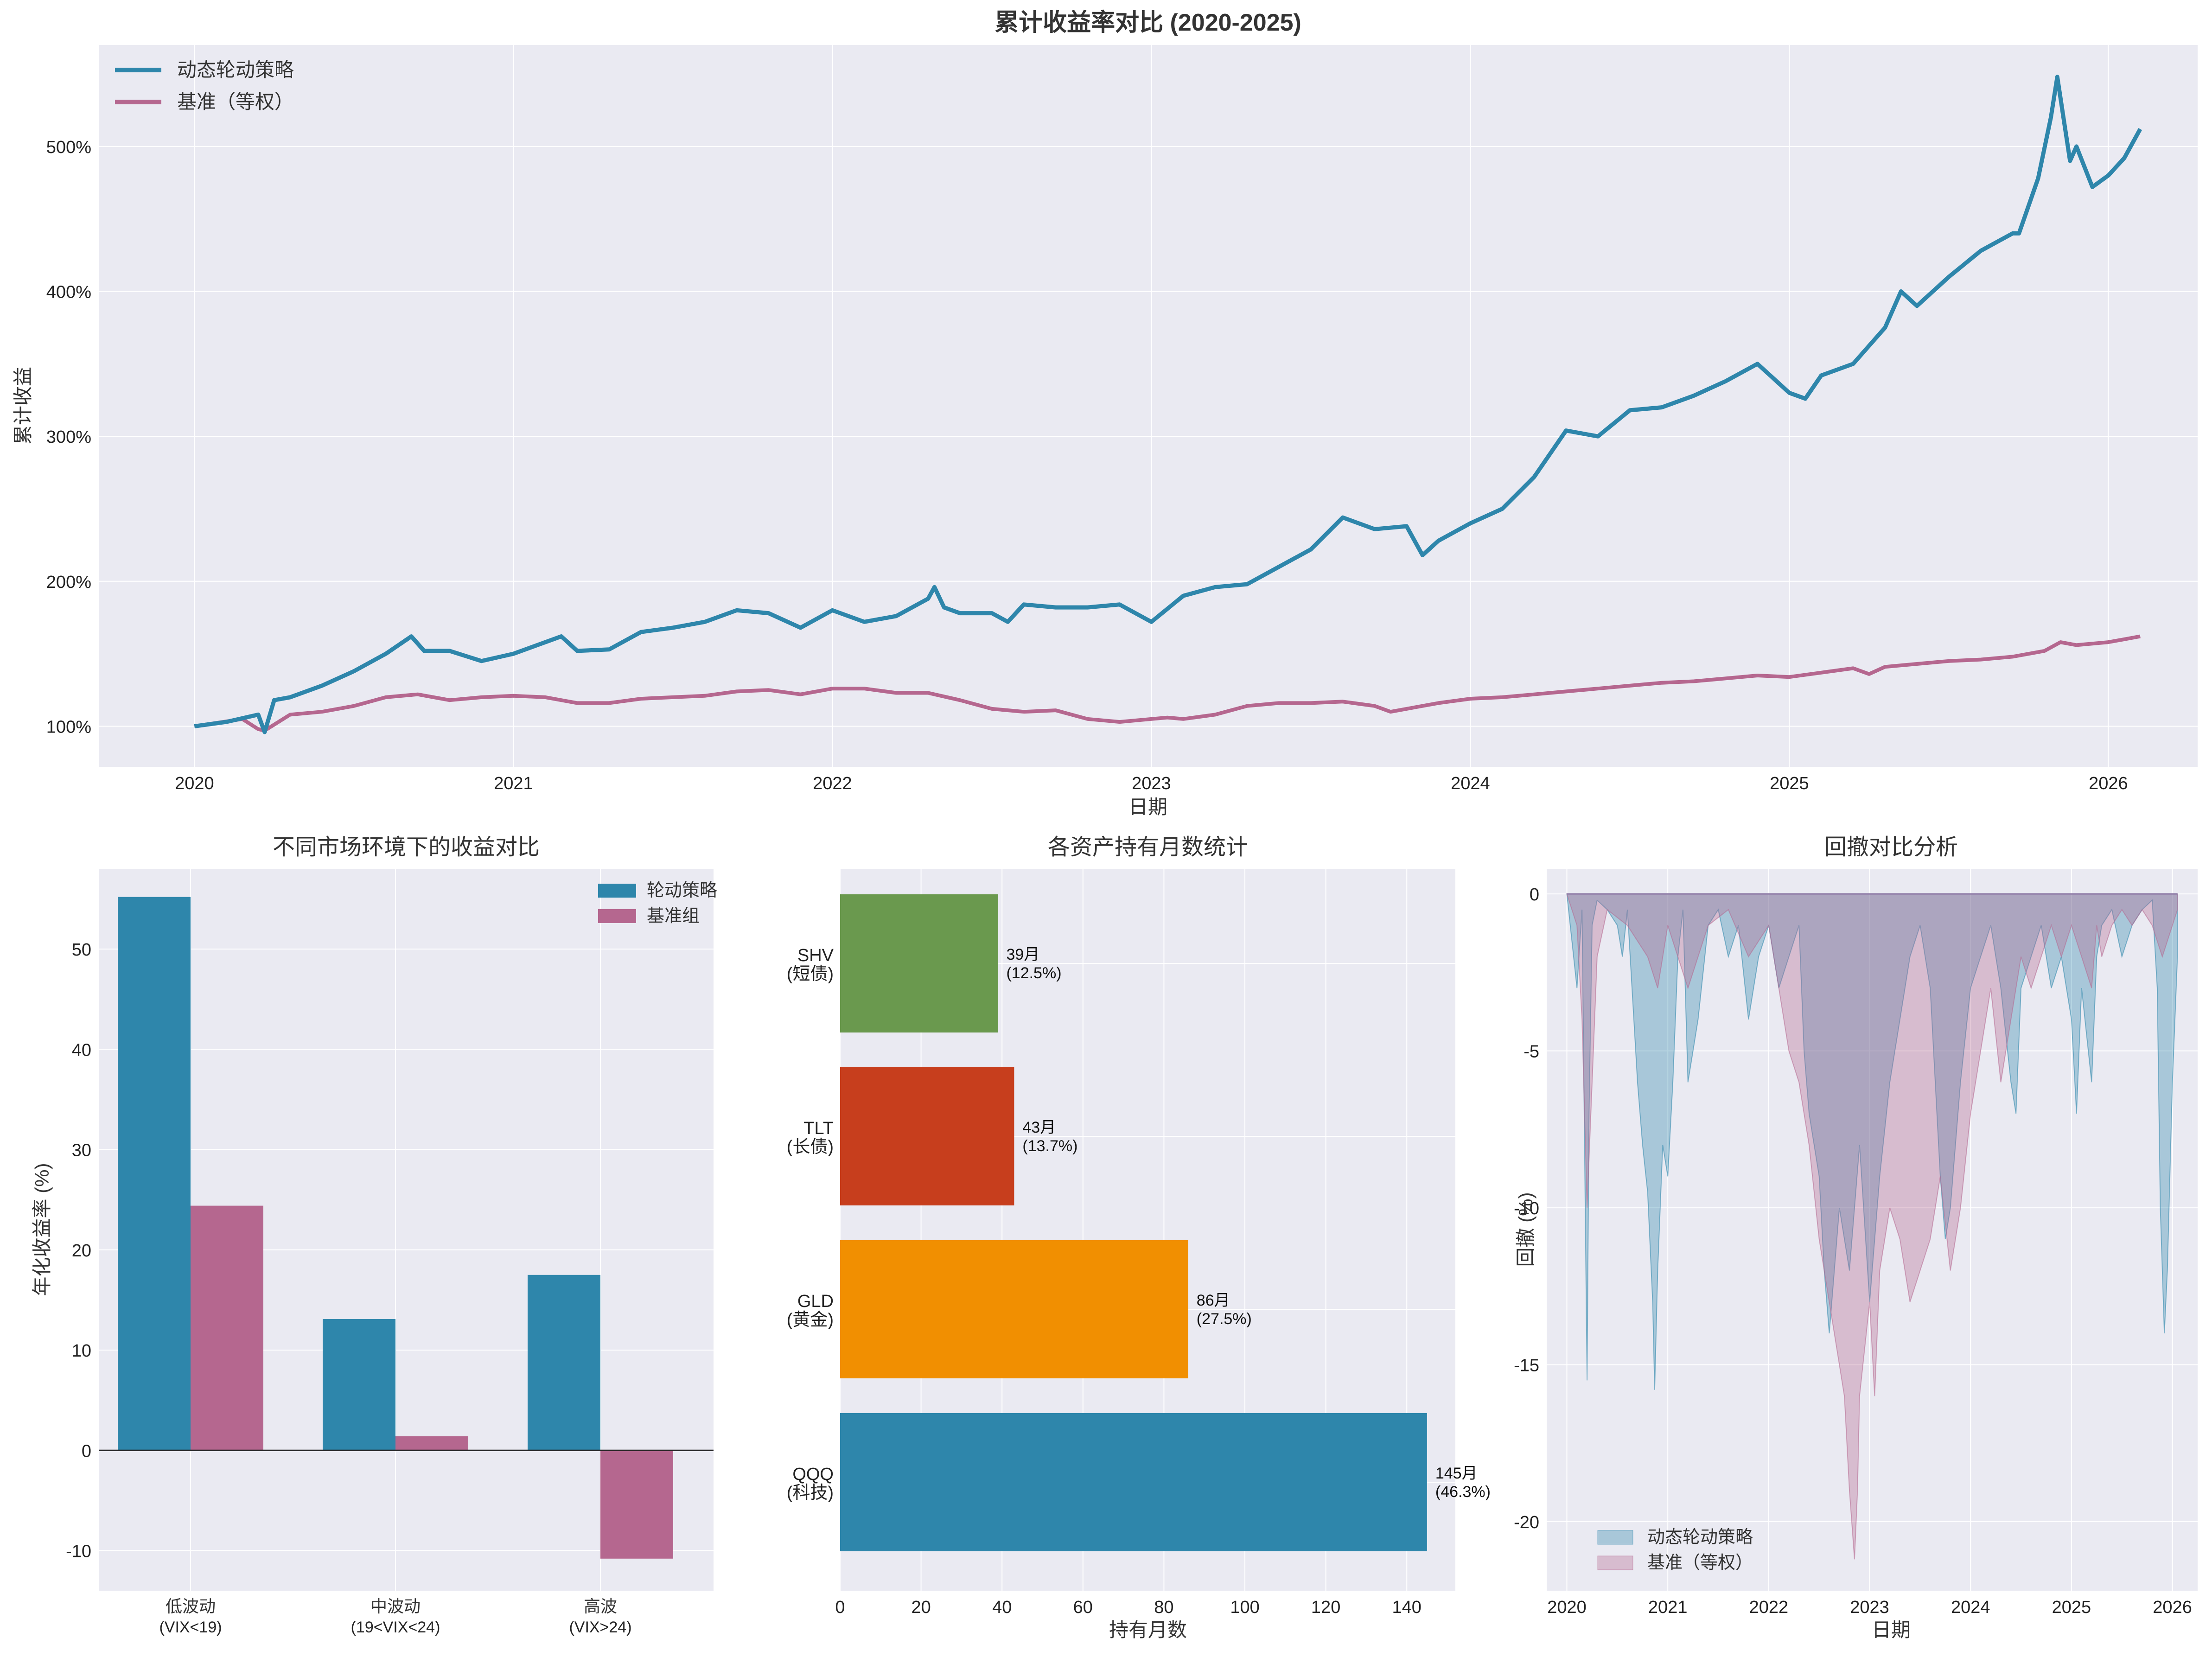 This screenshot has height=1657, width=2212. I want to click on bar-value-percent-qqq: (46.3%), so click(1463, 1492).